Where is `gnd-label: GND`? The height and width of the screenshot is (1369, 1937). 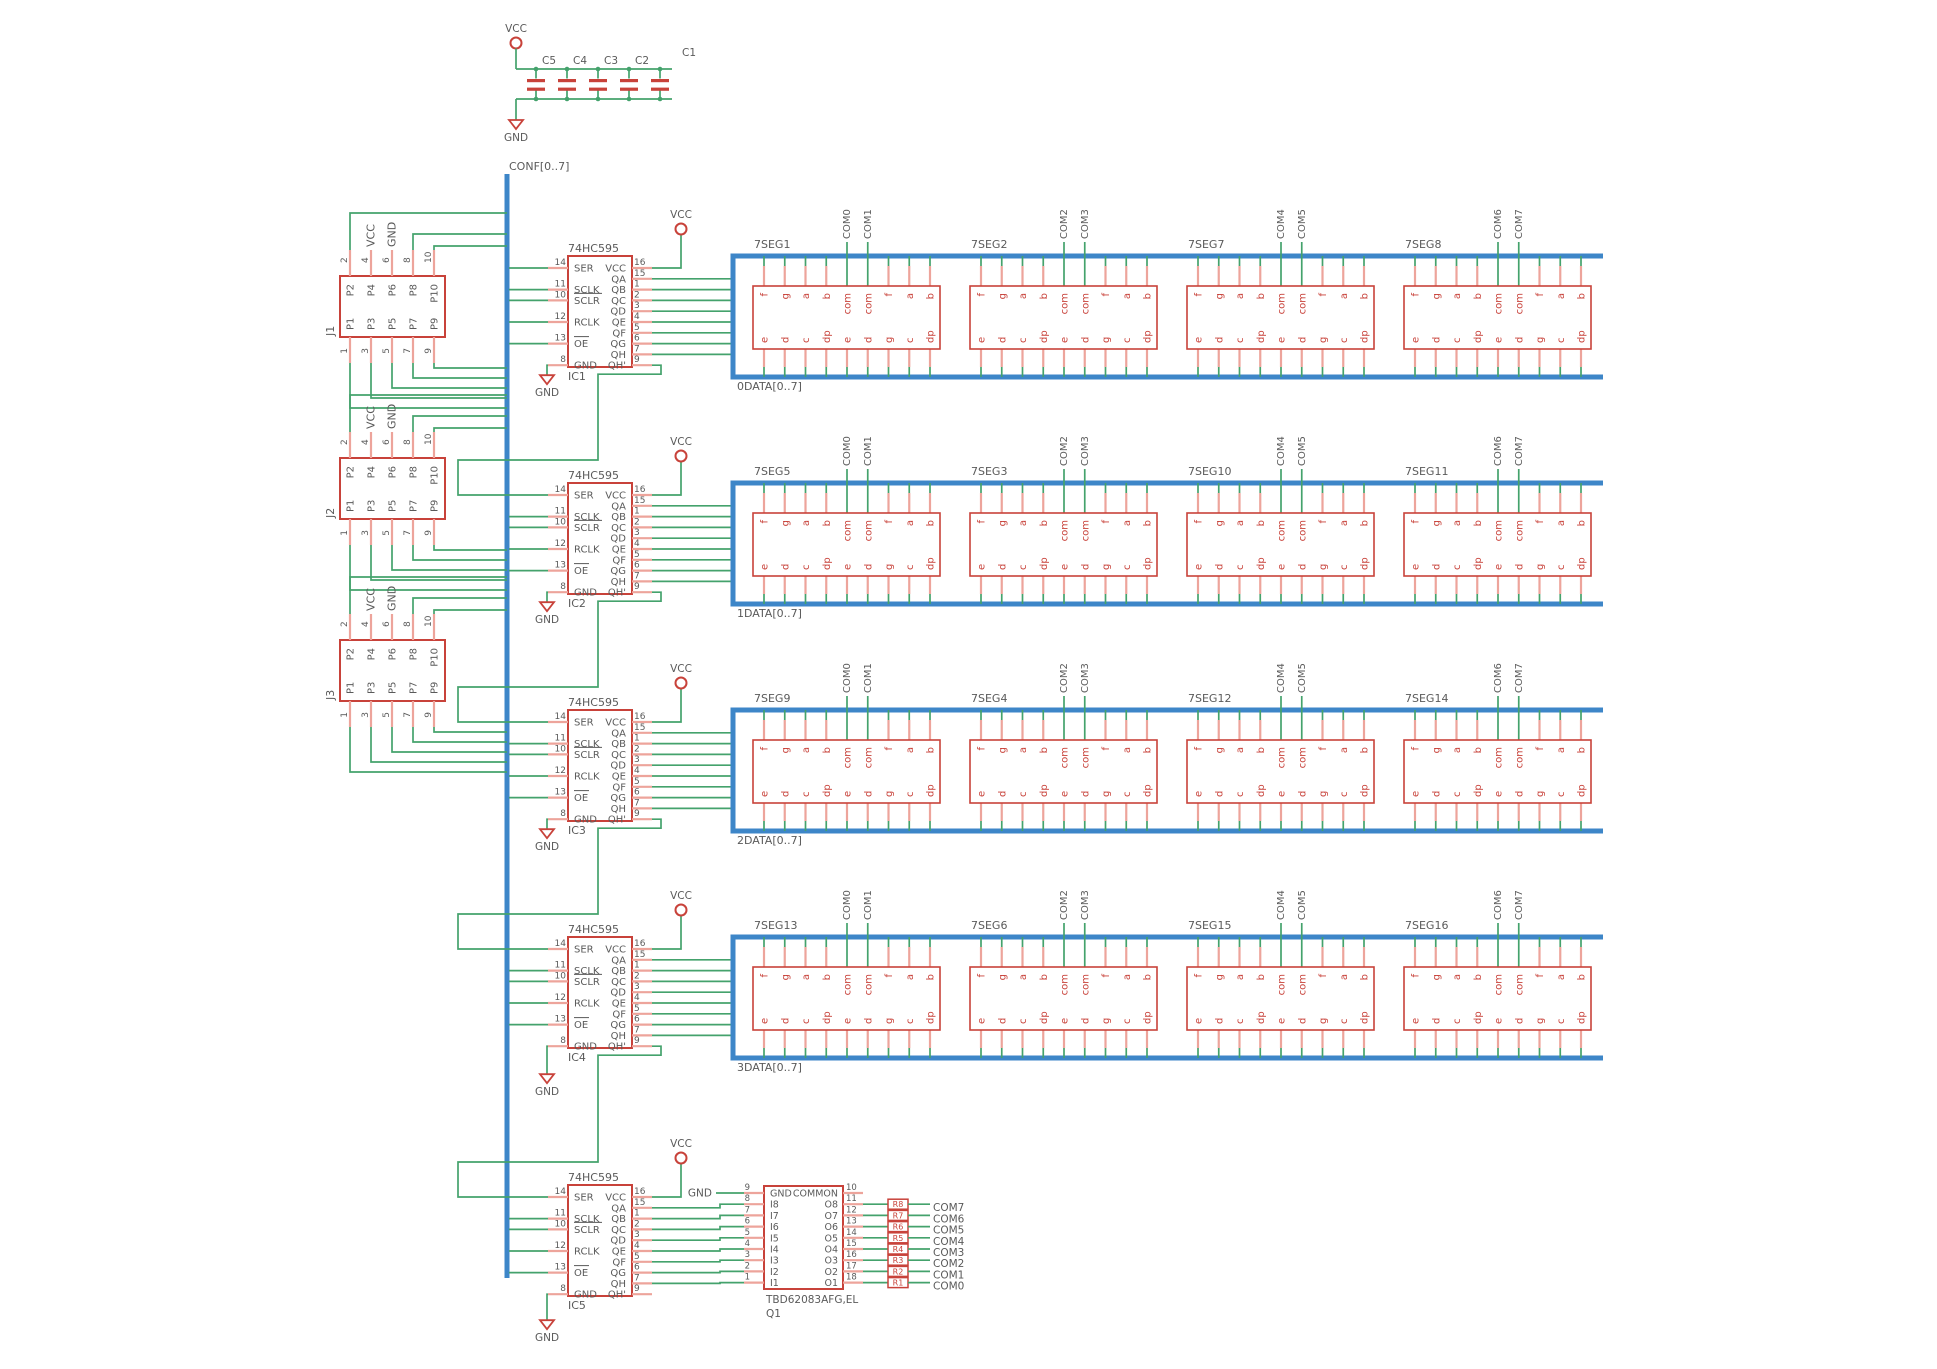
gnd-label: GND is located at coordinates (547, 1092).